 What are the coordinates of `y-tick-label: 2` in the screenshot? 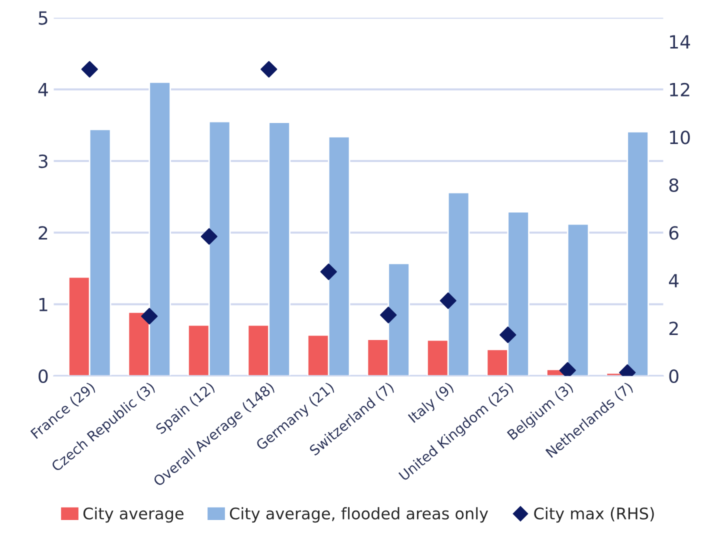 It's located at (43, 233).